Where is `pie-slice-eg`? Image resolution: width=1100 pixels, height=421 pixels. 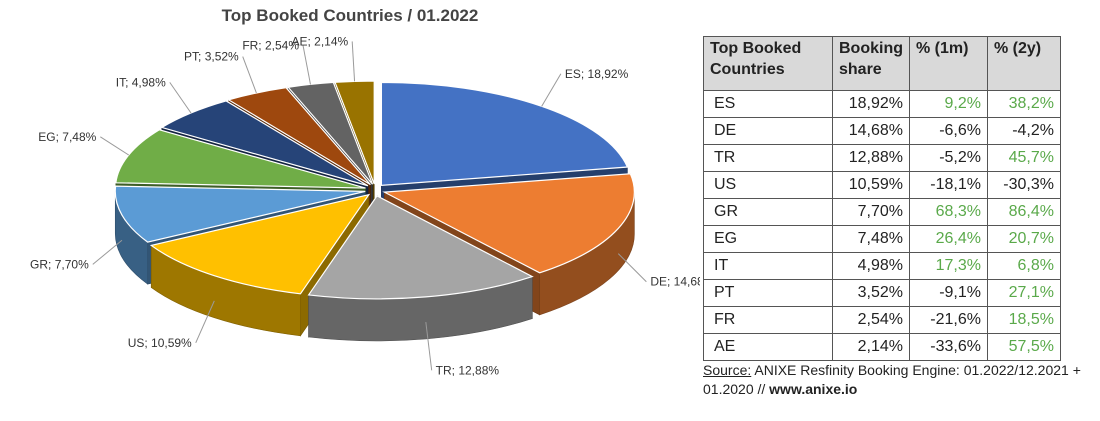
pie-slice-eg is located at coordinates (240, 159).